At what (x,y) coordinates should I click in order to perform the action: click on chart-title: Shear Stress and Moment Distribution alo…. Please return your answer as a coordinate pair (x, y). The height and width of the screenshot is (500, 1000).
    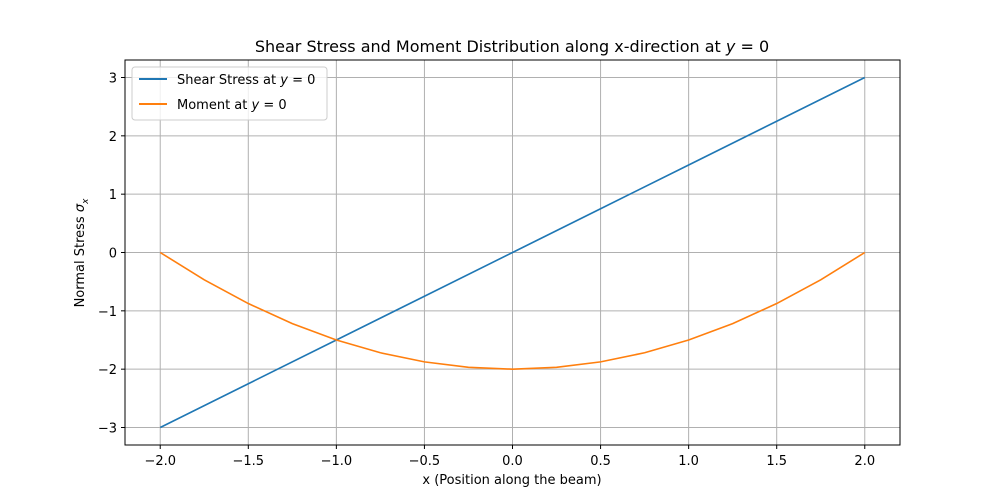
    Looking at the image, I should click on (512, 46).